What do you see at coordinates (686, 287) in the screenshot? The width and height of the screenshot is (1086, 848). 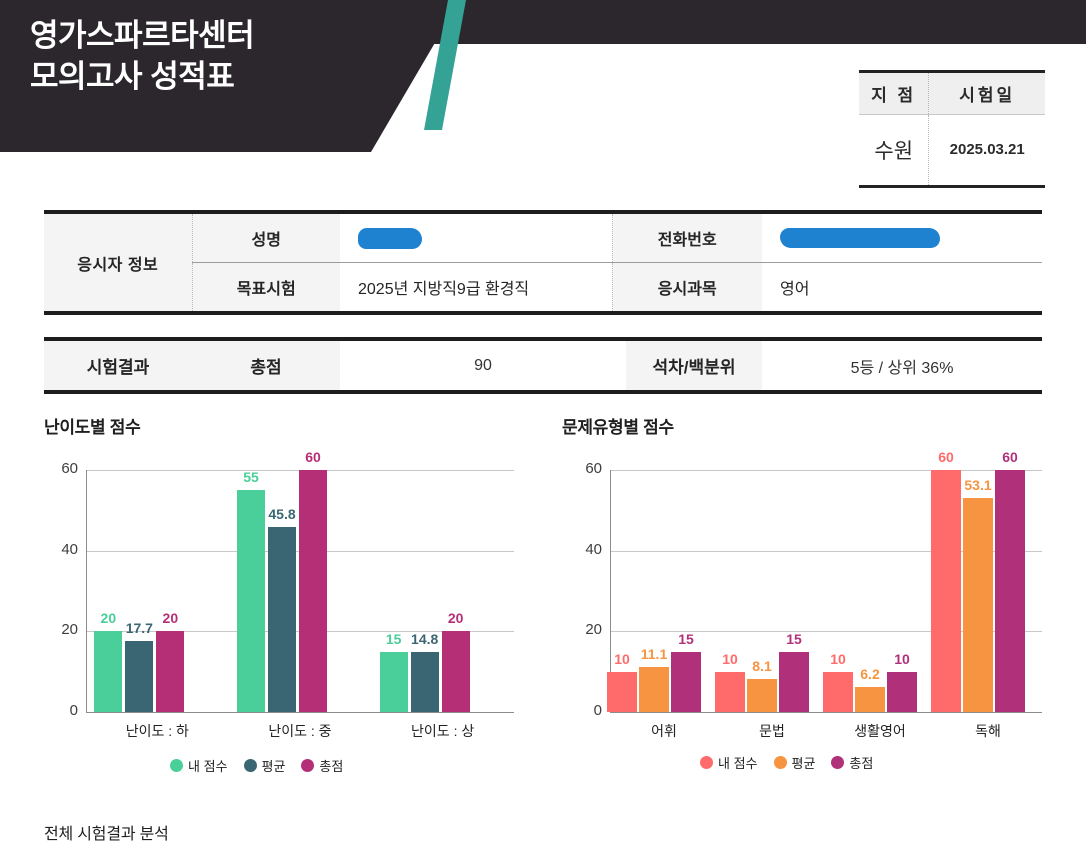 I see `label-subject: 응시과목` at bounding box center [686, 287].